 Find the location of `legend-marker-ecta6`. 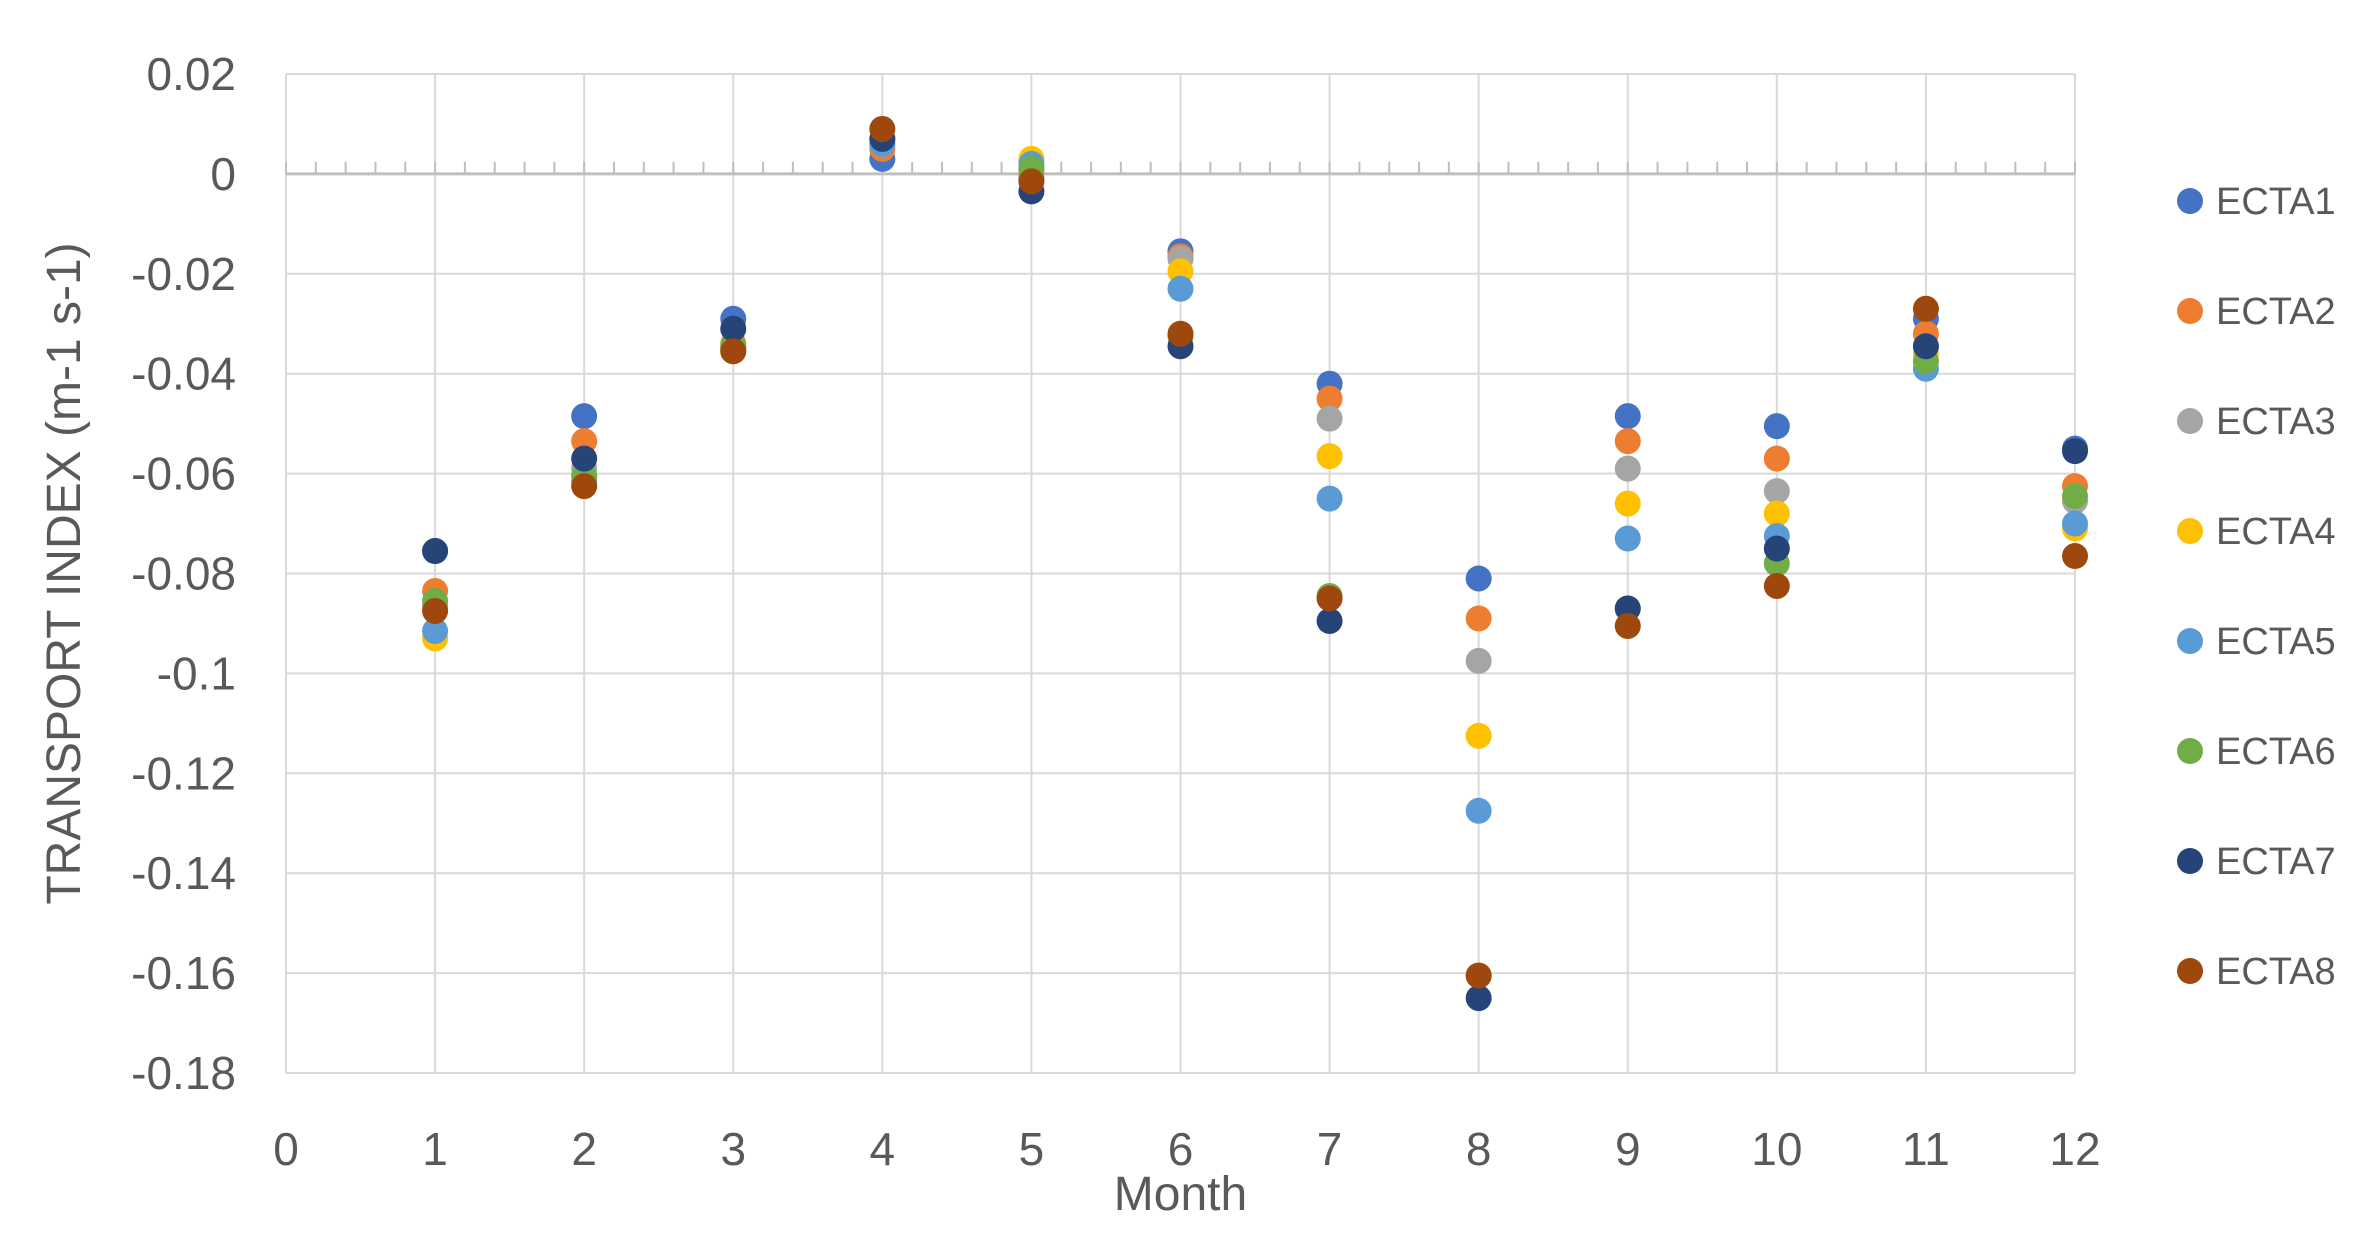

legend-marker-ecta6 is located at coordinates (2190, 751).